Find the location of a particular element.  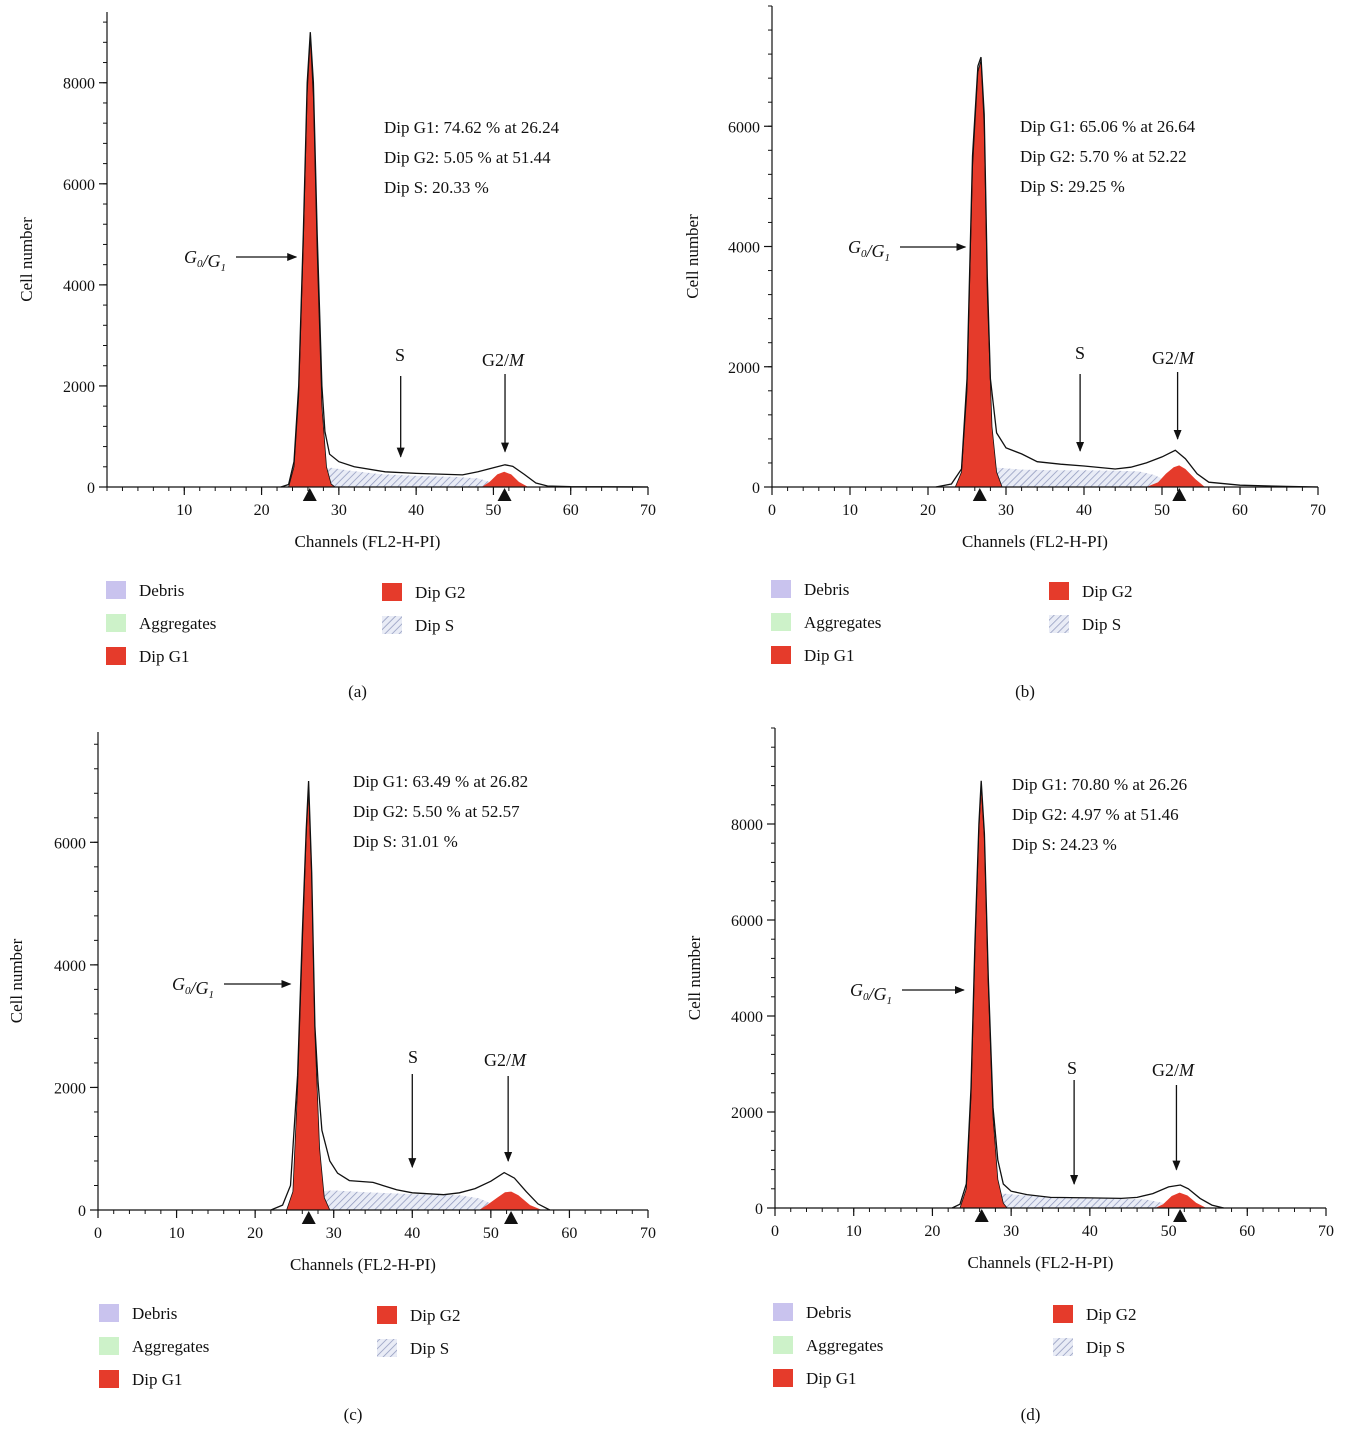

stat-line: Dip S: 20.33 % is located at coordinates (436, 187).